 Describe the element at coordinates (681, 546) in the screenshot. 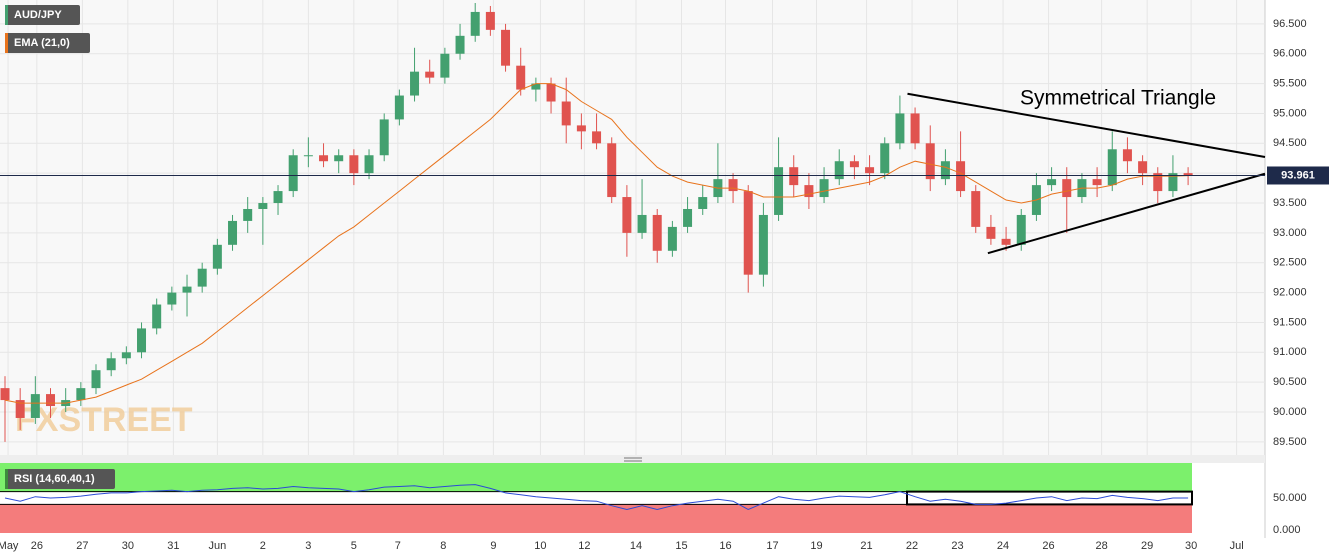

I see `x-tick-label: 15` at that location.